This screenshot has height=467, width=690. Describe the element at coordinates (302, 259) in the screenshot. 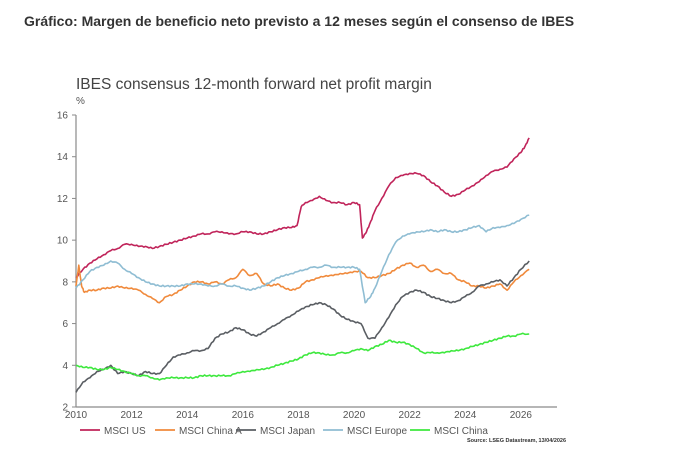

I see `series-line-msci-europe` at that location.